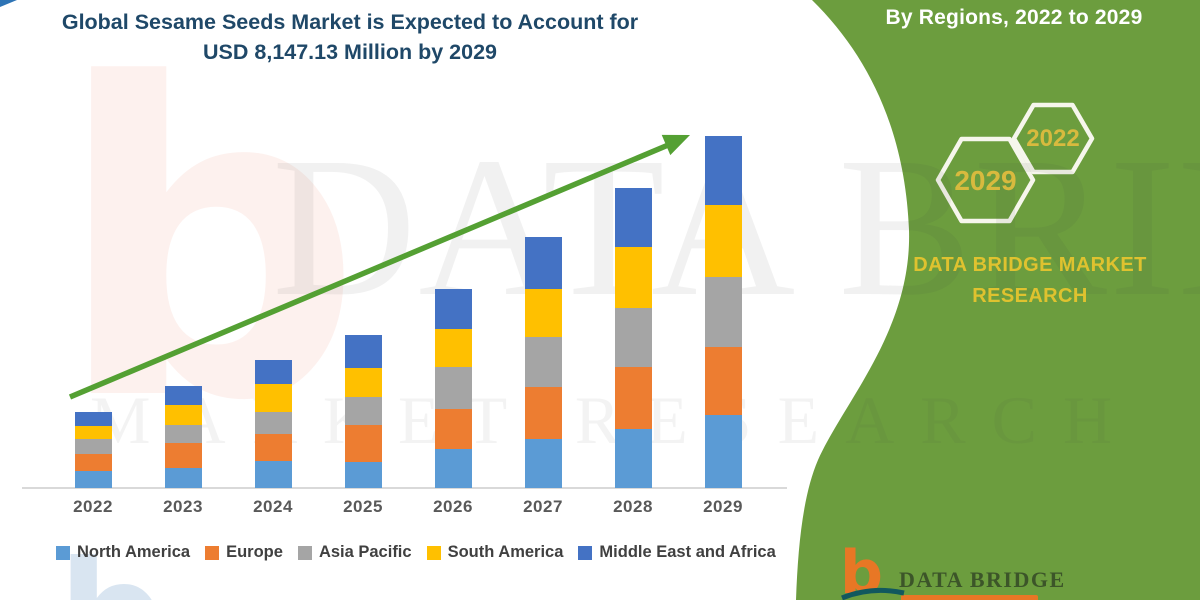 This screenshot has width=1200, height=600. I want to click on bar-segment-middle-east-and-africa-2029, so click(723, 170).